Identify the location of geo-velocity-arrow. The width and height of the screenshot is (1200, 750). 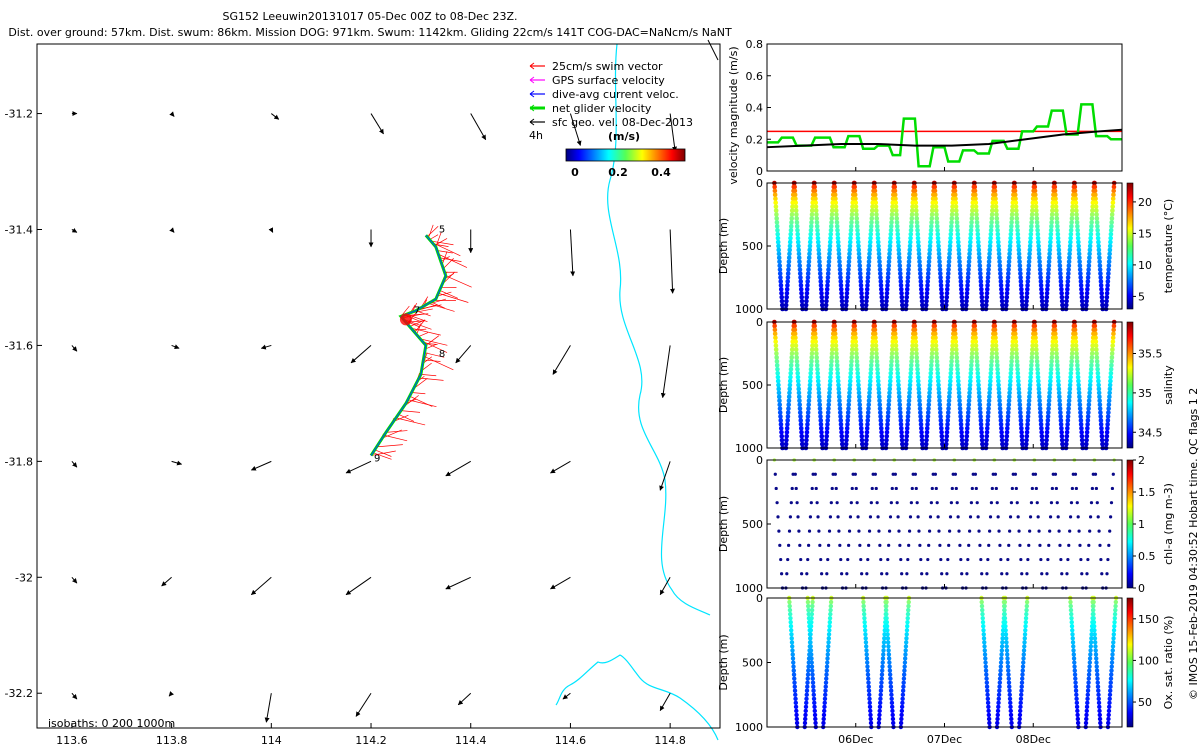
(478, 127).